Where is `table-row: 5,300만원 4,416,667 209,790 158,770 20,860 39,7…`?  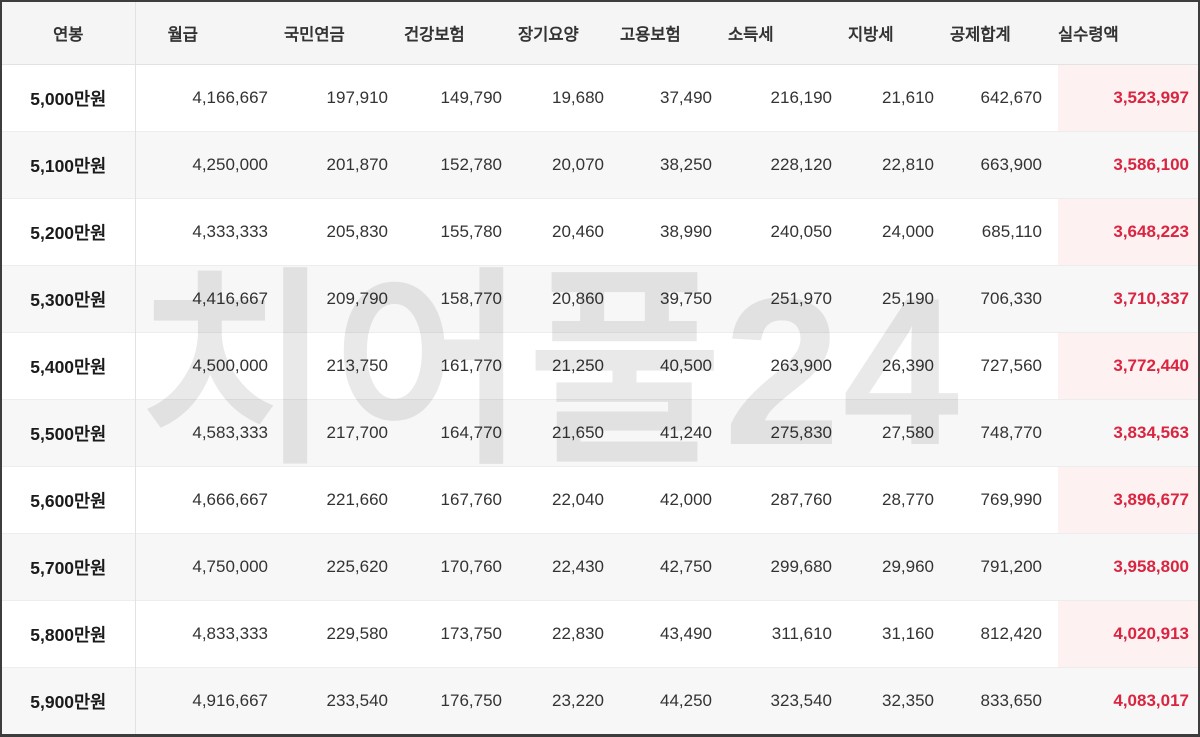 table-row: 5,300만원 4,416,667 209,790 158,770 20,860 39,7… is located at coordinates (600, 299).